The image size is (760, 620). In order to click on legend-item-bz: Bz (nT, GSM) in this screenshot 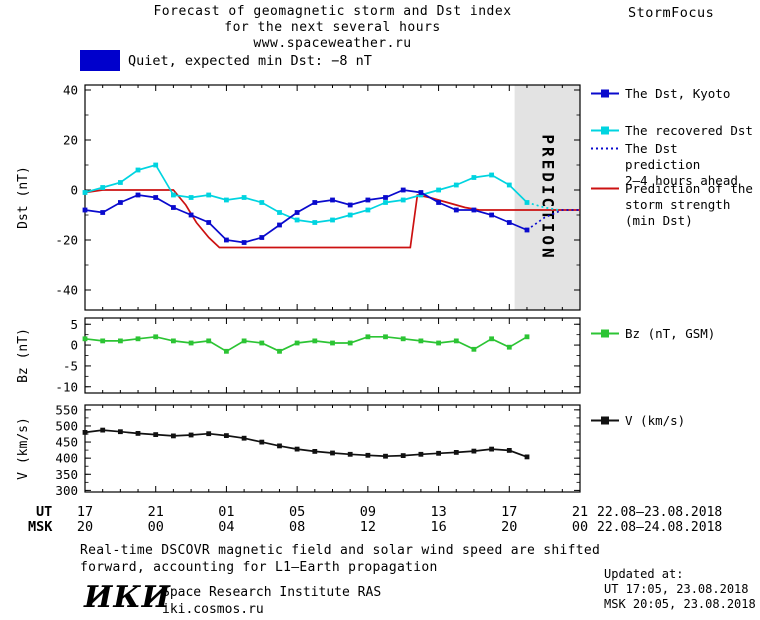, I will do `click(652, 334)`.